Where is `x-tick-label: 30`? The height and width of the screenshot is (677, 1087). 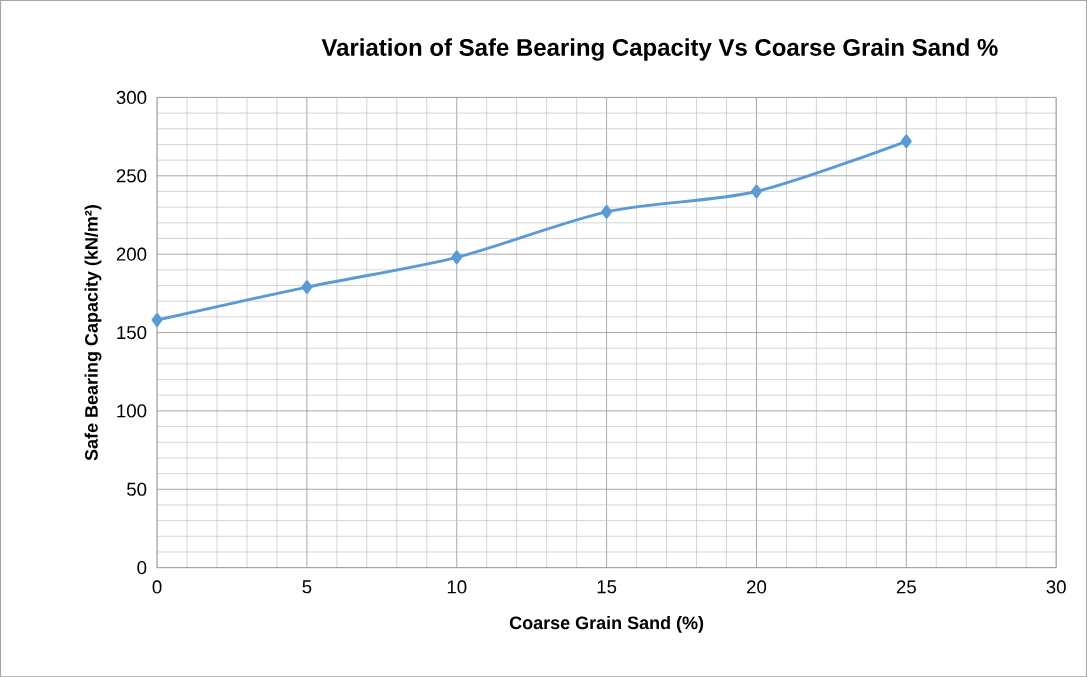
x-tick-label: 30 is located at coordinates (1056, 587).